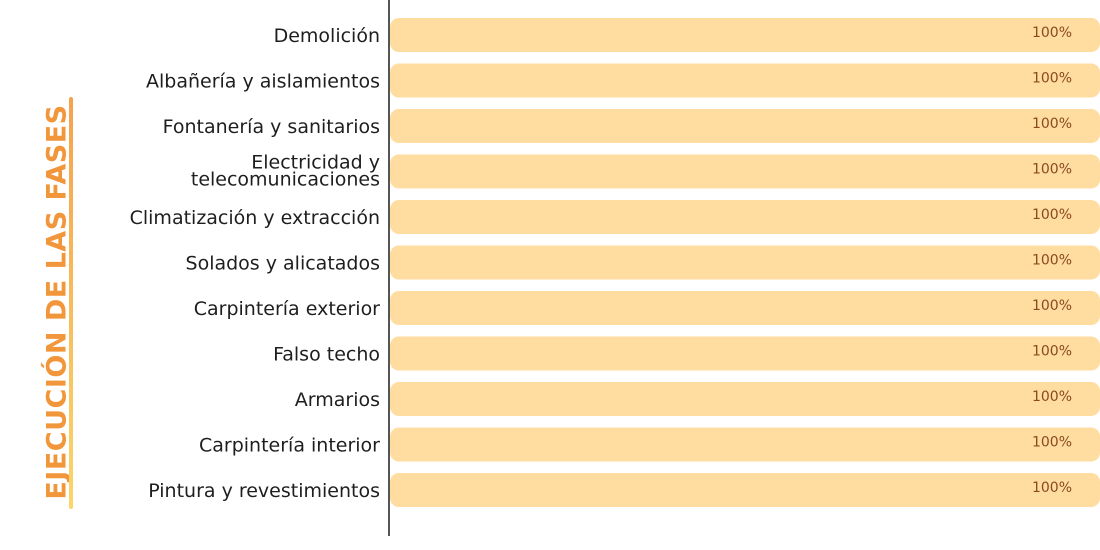 This screenshot has height=550, width=1100. What do you see at coordinates (287, 309) in the screenshot?
I see `category-label-6: Carpintería exterior` at bounding box center [287, 309].